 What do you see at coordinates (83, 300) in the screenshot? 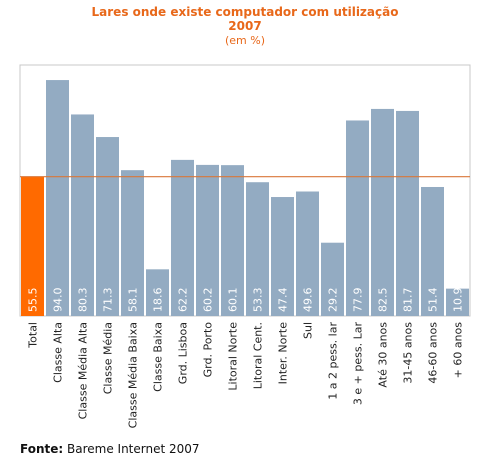
I see `data-label: 80.3` at bounding box center [83, 300].